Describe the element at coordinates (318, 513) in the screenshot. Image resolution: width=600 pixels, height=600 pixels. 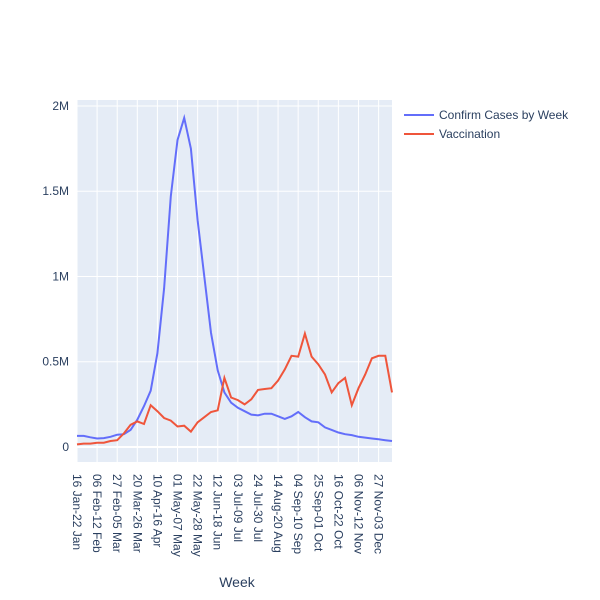
I see `x-tick-label: 25 Sep-01 Oct` at that location.